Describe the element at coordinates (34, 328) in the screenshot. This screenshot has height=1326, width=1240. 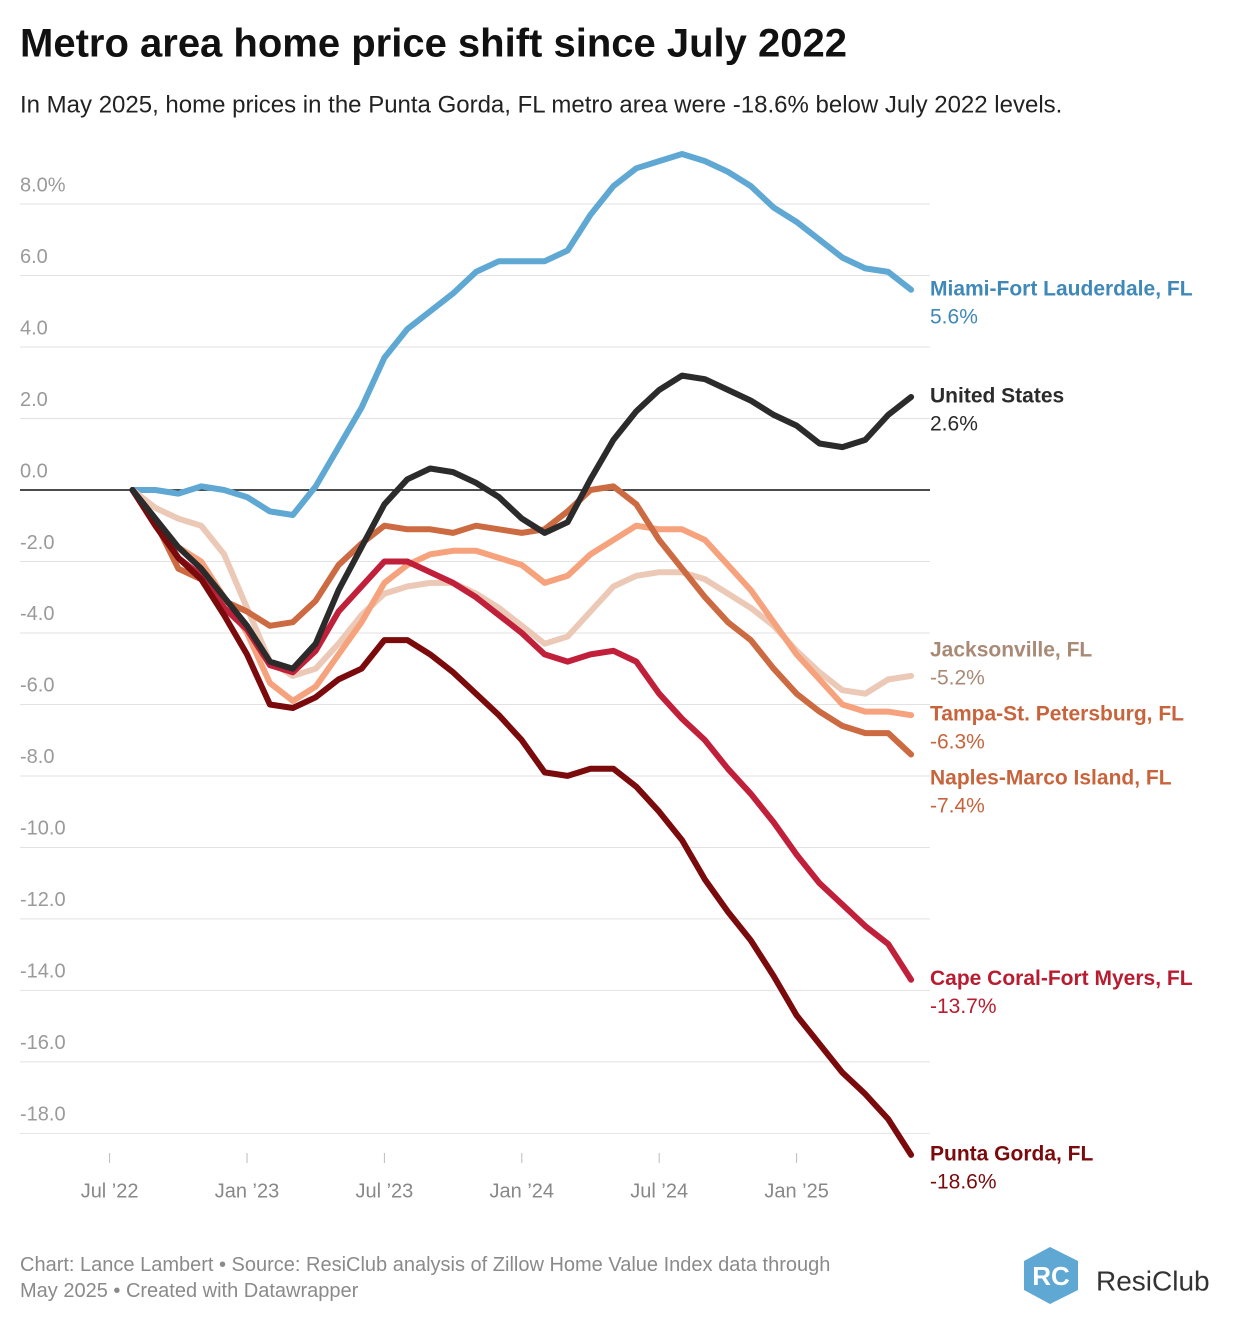
I see `y-tick-label: 4.0` at that location.